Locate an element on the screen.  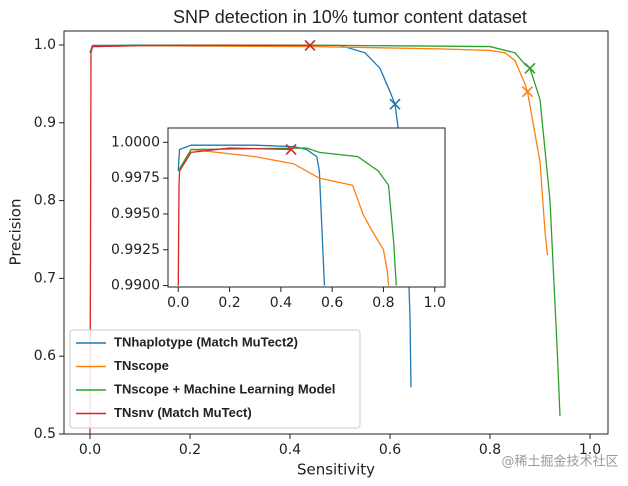
y-tick-label: 0.5 is located at coordinates (45, 434).